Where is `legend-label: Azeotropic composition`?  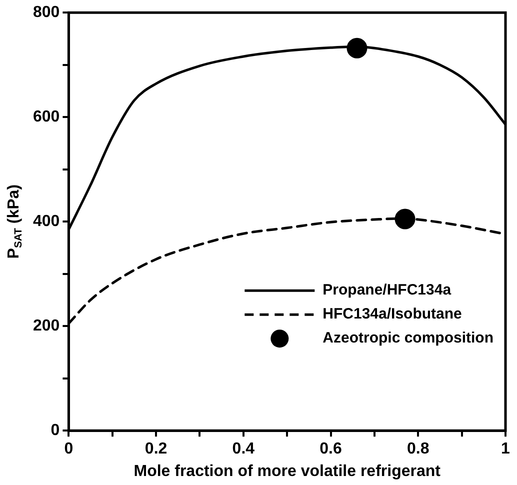 legend-label: Azeotropic composition is located at coordinates (408, 338).